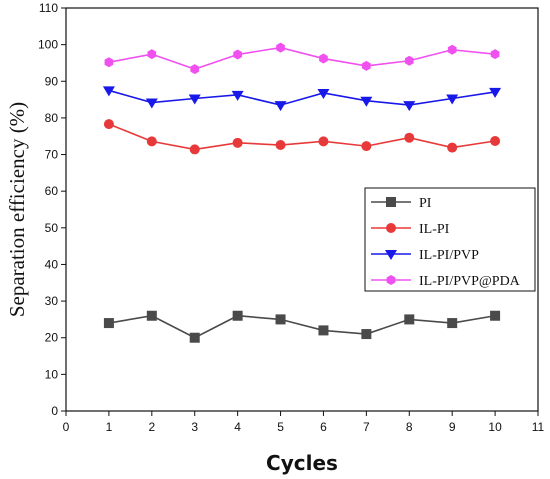 The image size is (550, 479). What do you see at coordinates (52, 191) in the screenshot?
I see `y-tick-label: 60` at bounding box center [52, 191].